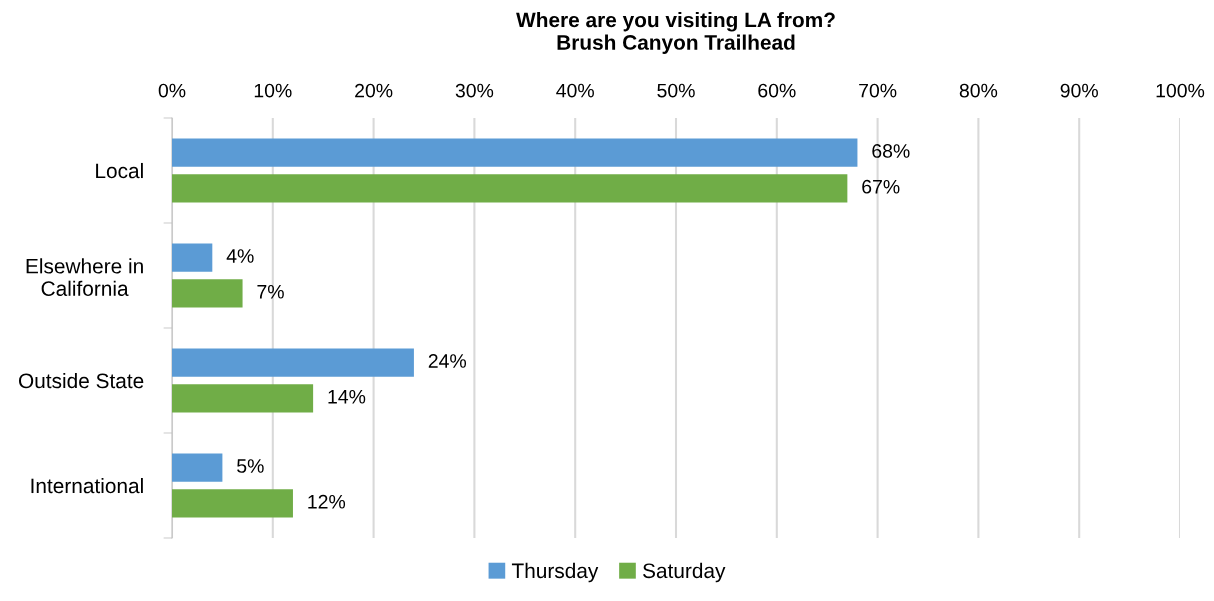 The image size is (1214, 601). I want to click on data-label: 5%, so click(250, 466).